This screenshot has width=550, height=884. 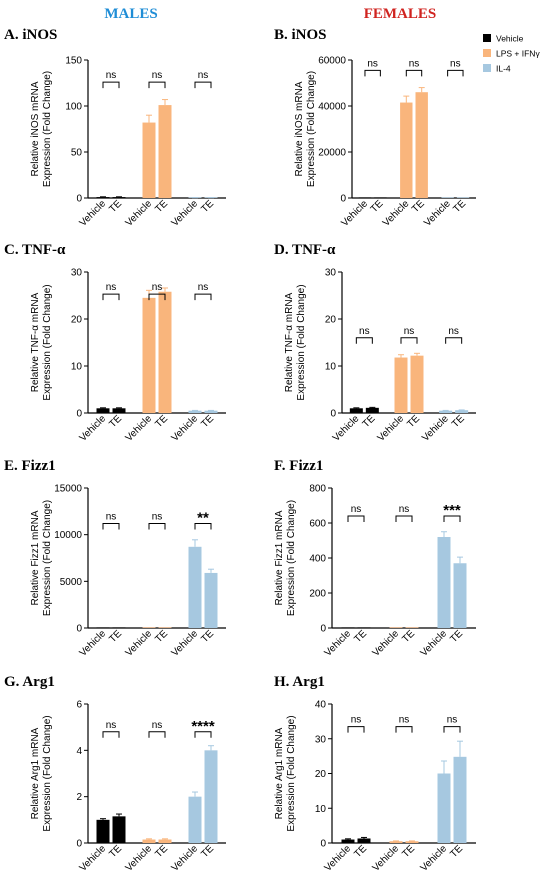 What do you see at coordinates (510, 39) in the screenshot?
I see `legend-label-1: Vehicle` at bounding box center [510, 39].